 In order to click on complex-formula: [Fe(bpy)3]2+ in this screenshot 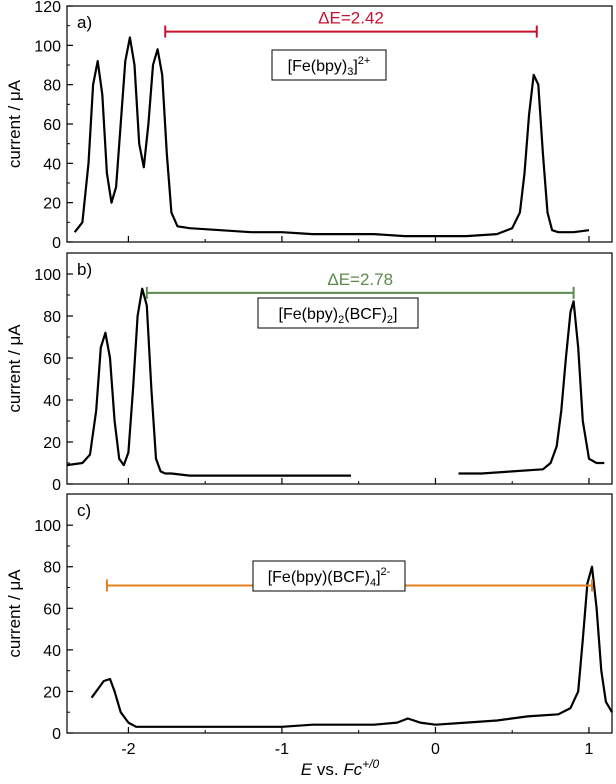, I will do `click(329, 66)`.